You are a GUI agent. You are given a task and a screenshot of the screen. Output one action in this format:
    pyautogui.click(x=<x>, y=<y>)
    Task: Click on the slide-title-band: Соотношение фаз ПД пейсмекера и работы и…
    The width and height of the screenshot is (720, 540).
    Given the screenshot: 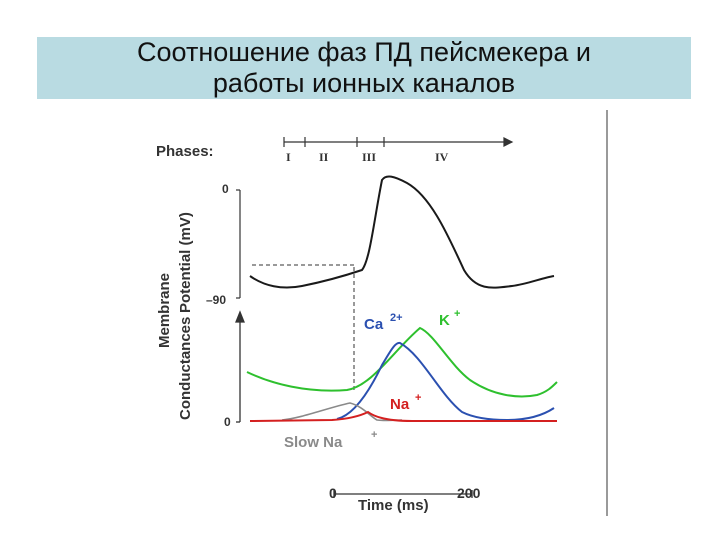 What is the action you would take?
    pyautogui.click(x=364, y=68)
    